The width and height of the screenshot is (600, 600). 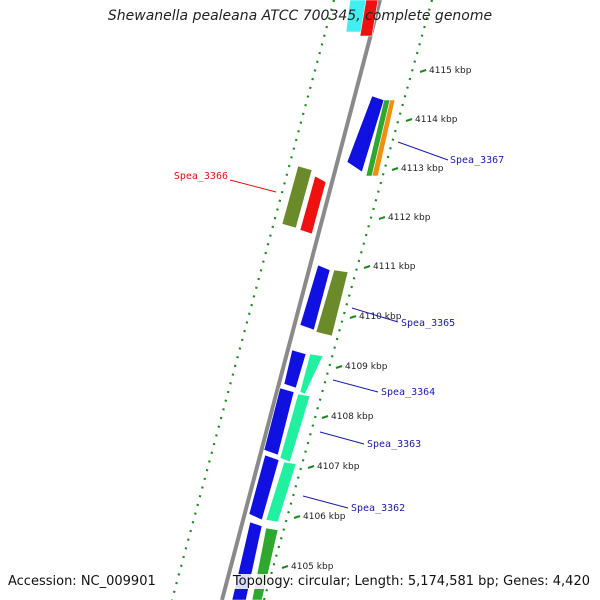 I want to click on tick-label: 4105 kbp, so click(x=312, y=567).